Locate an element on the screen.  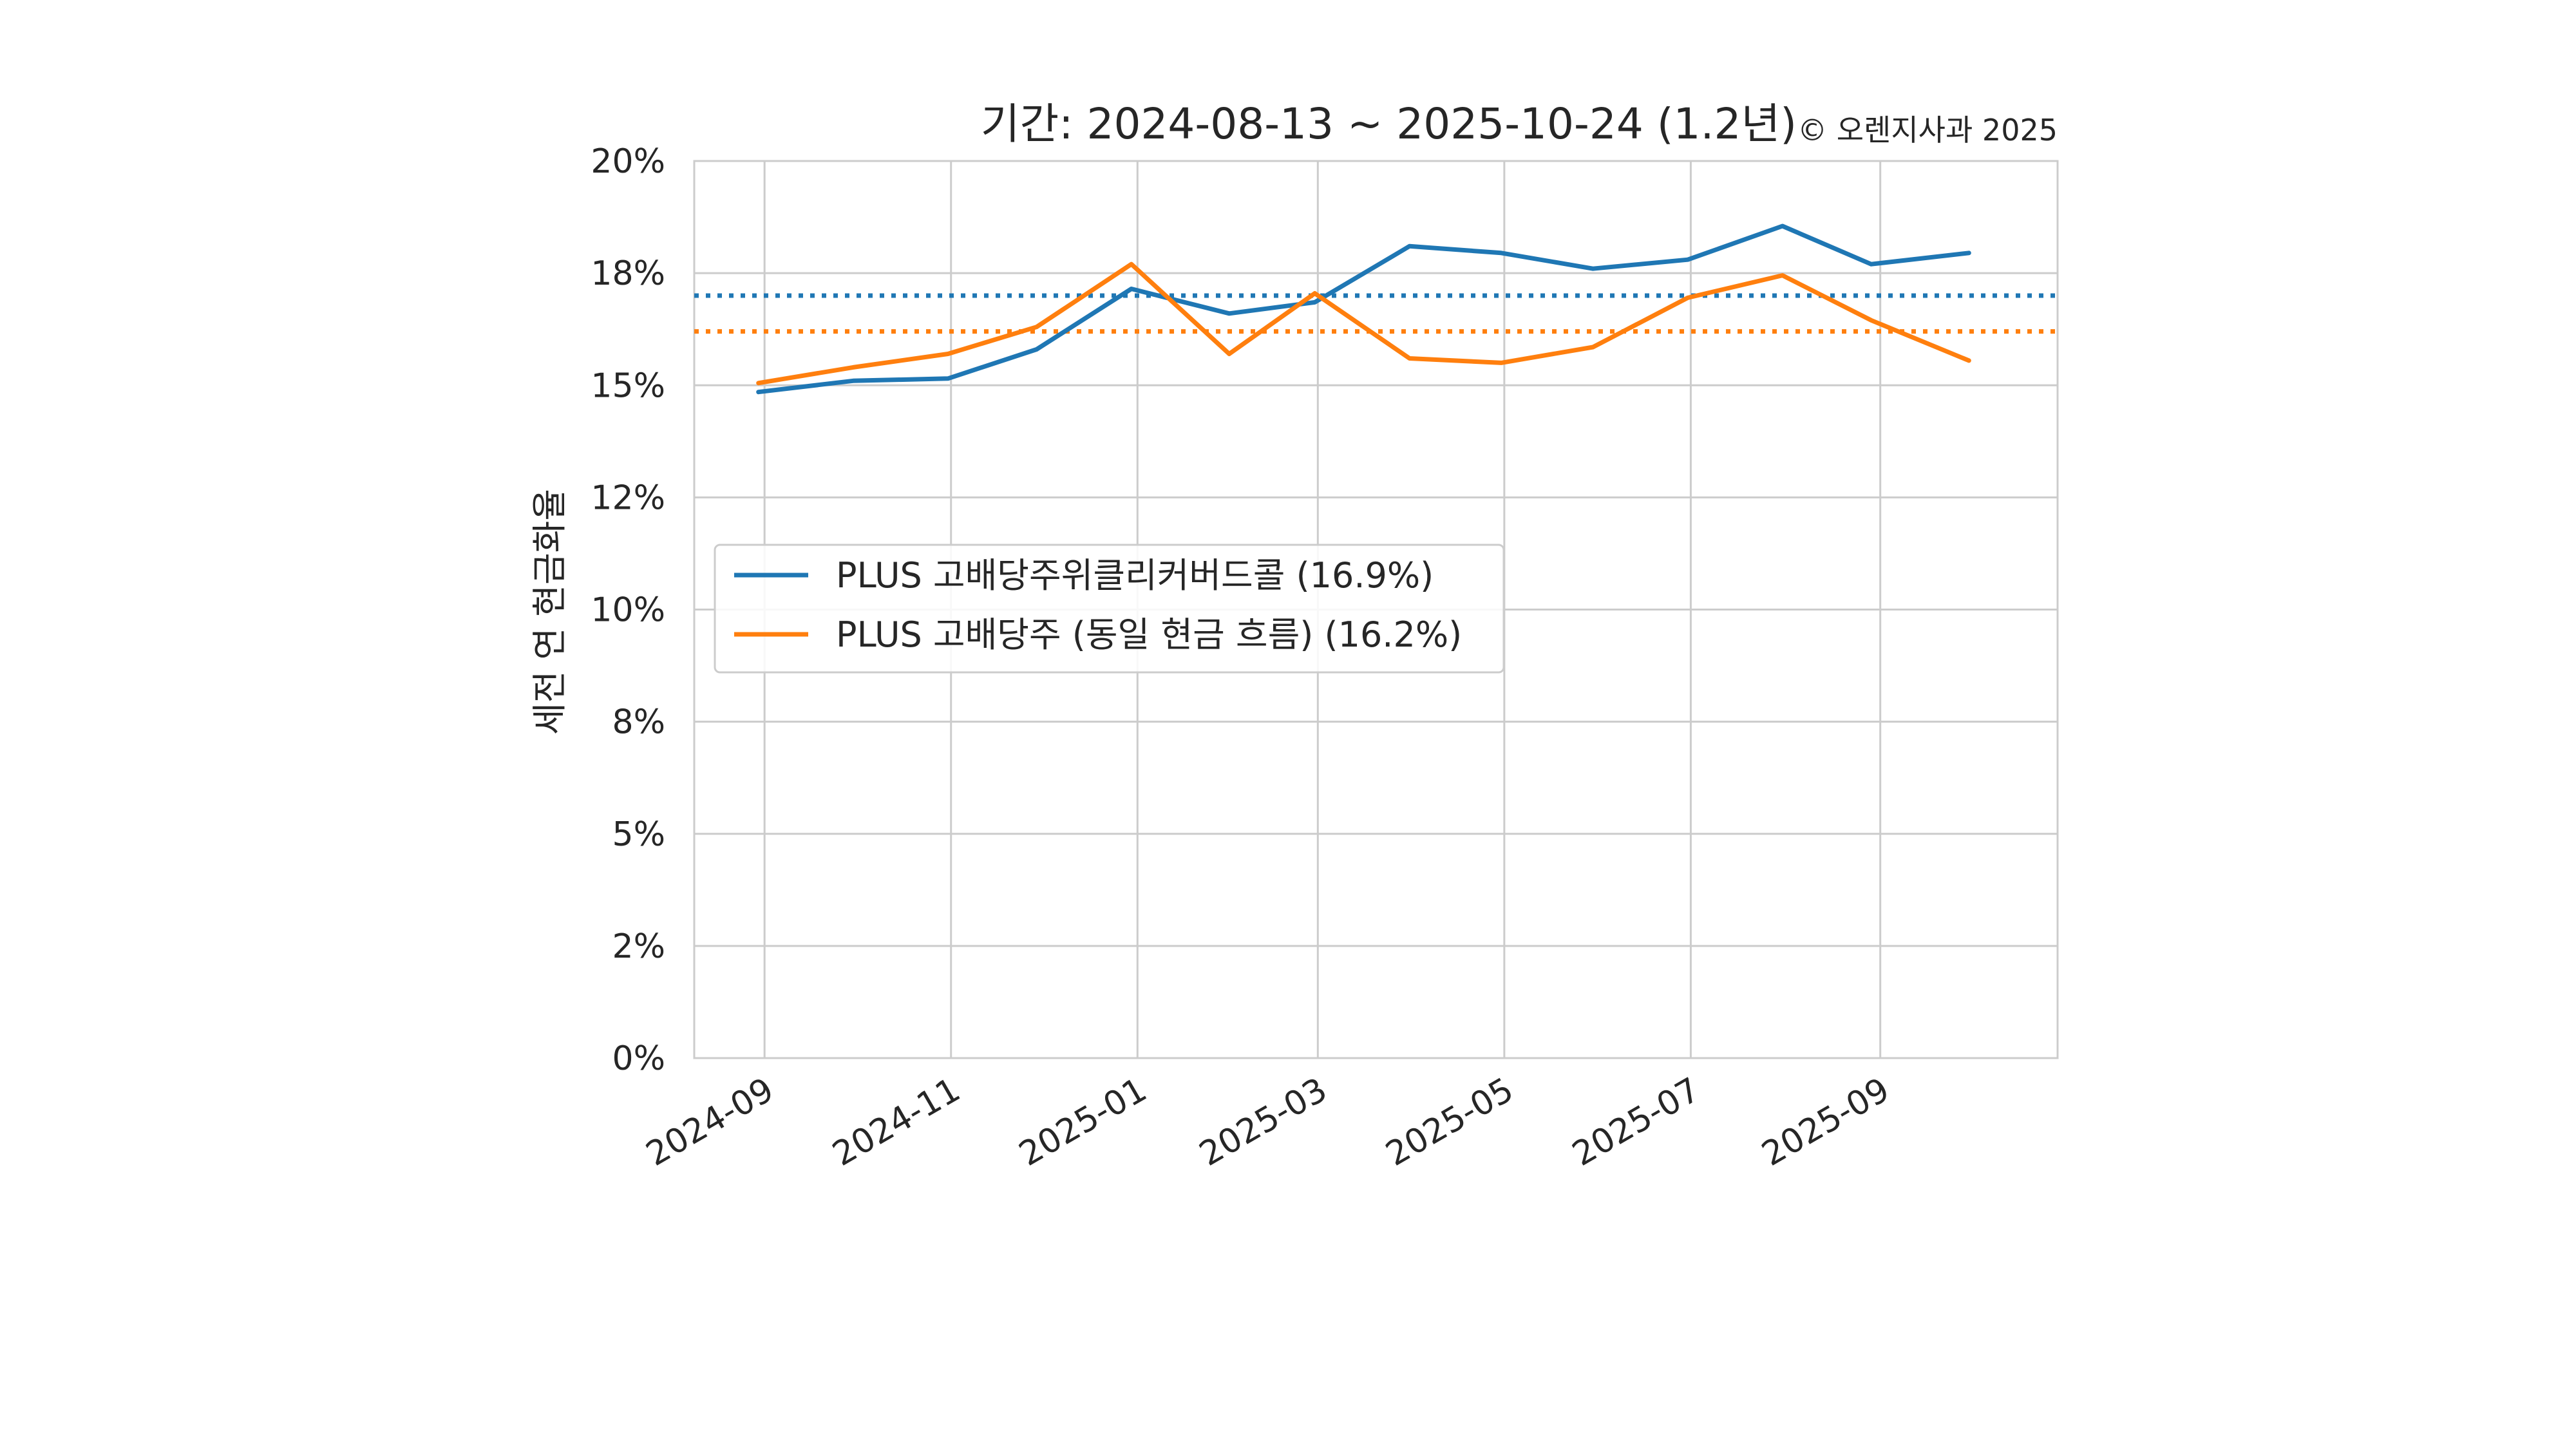
y-tick-label: 15% is located at coordinates (628, 385).